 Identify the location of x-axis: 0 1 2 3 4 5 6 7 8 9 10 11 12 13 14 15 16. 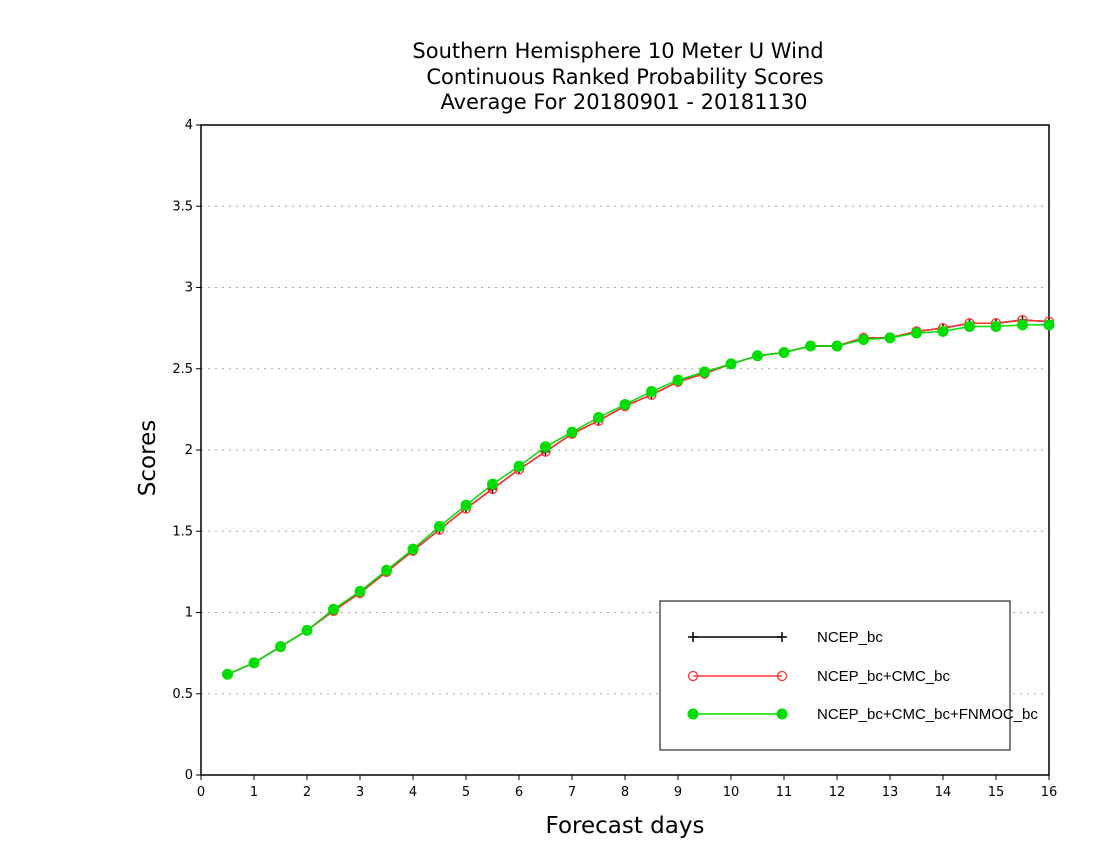
(627, 787).